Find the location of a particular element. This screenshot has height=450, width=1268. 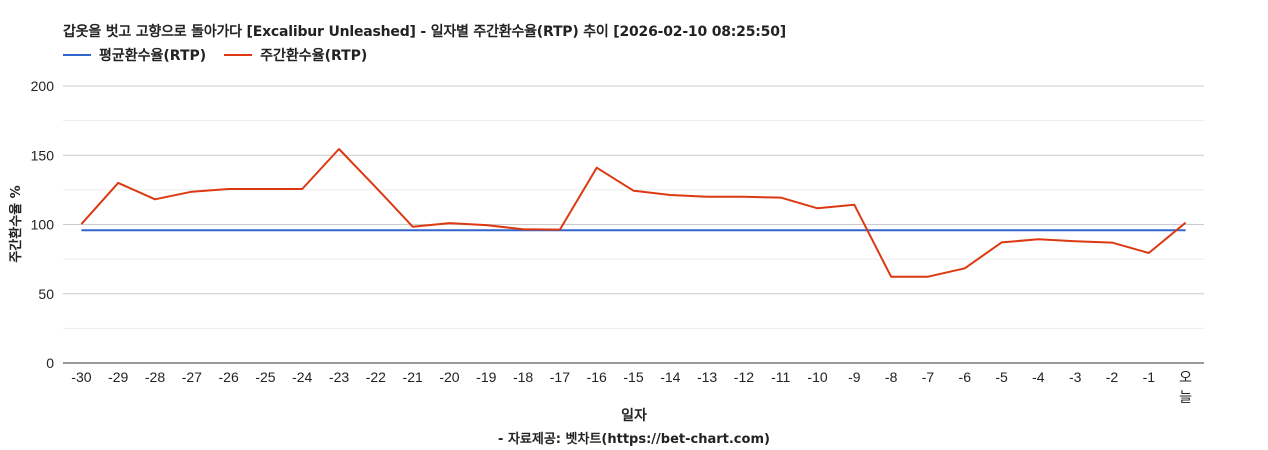

legend-item-average-rtp: 평균환수율(RTP) is located at coordinates (134, 55).